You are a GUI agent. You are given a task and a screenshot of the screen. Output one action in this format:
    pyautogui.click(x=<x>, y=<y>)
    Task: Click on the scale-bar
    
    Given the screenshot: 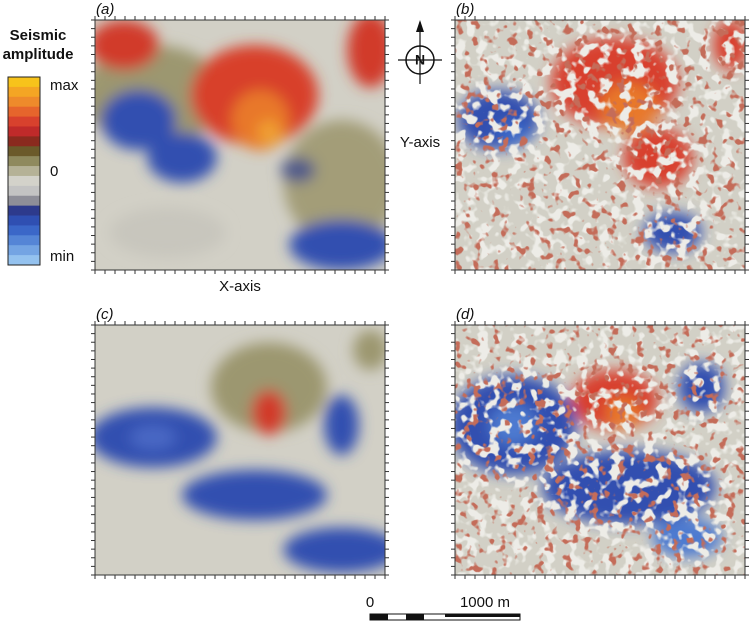 What is the action you would take?
    pyautogui.click(x=445, y=617)
    